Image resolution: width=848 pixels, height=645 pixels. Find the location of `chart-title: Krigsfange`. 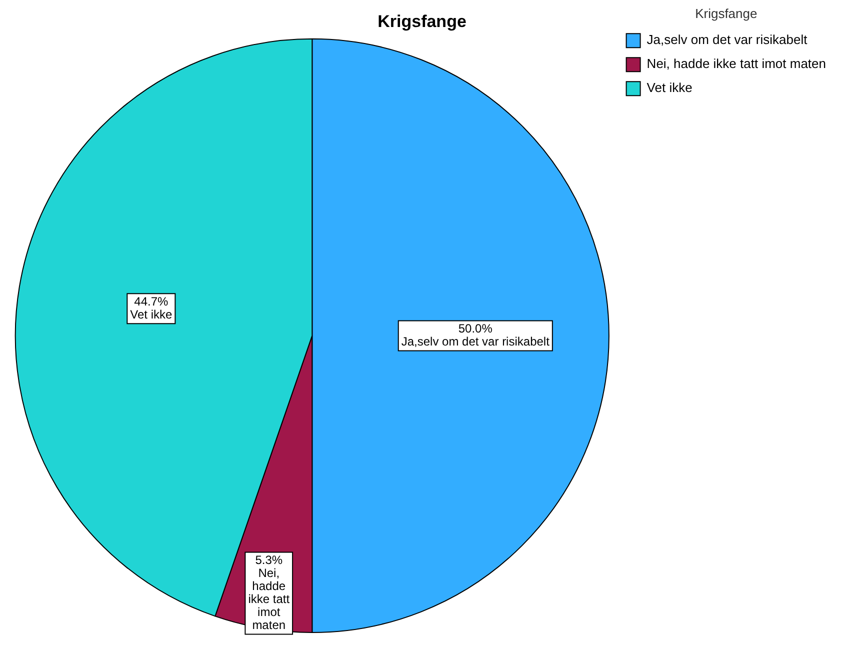

chart-title: Krigsfange is located at coordinates (422, 21).